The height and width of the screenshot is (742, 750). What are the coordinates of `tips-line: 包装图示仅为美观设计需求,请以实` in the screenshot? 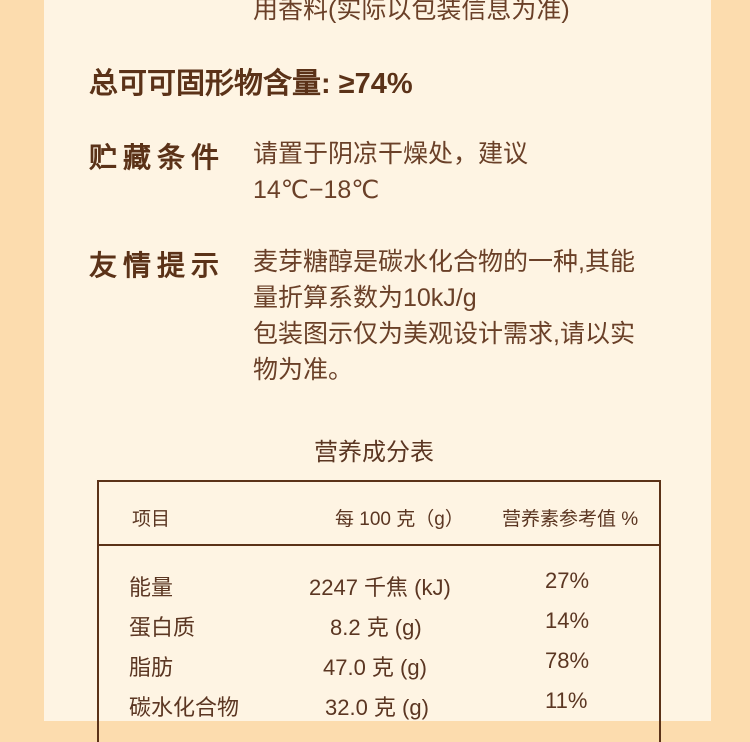 It's located at (444, 334).